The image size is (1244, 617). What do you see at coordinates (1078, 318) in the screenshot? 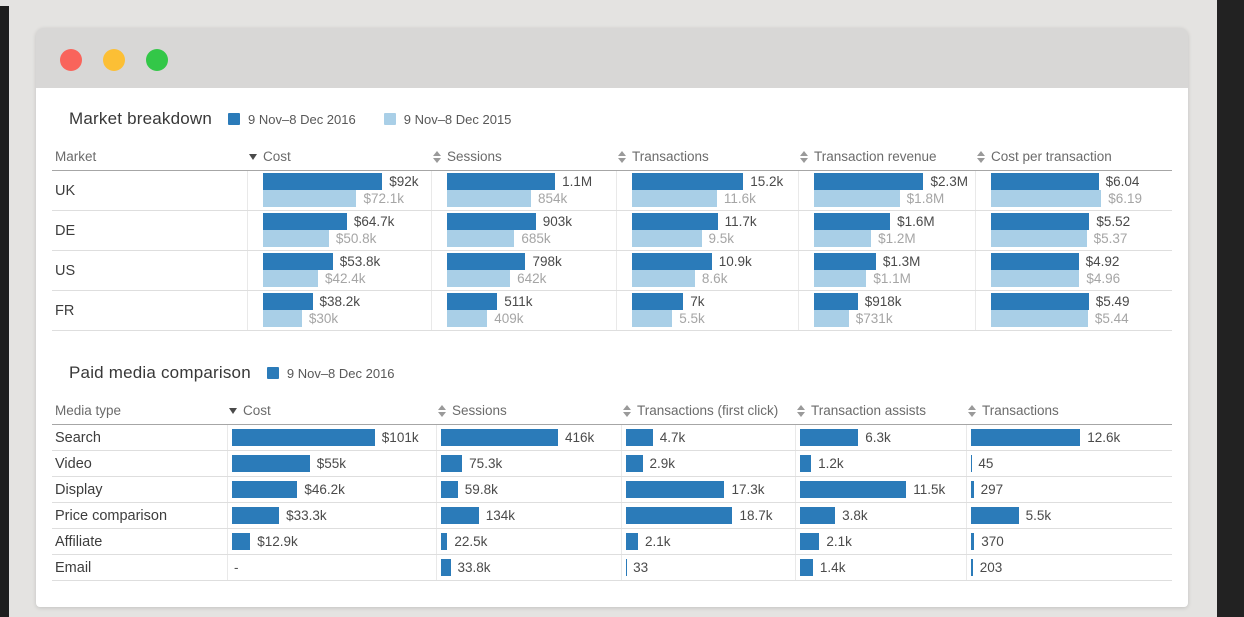
I see `bar-line: $5.44` at bounding box center [1078, 318].